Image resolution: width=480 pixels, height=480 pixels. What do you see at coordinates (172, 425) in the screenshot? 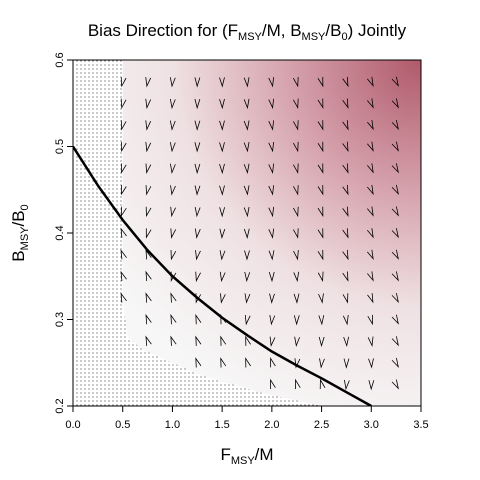
I see `x-tick-label: 1.0` at bounding box center [172, 425].